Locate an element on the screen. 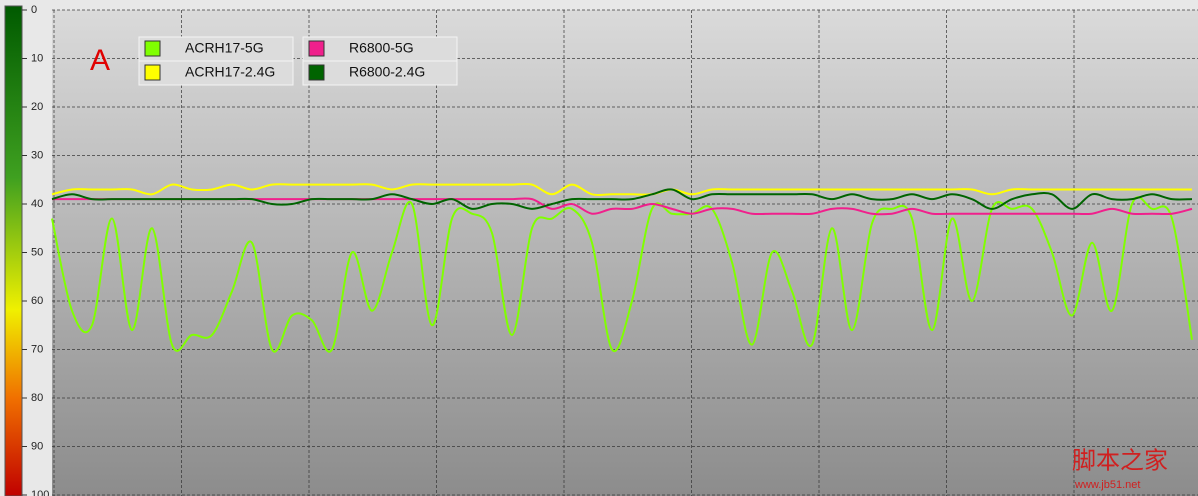 The image size is (1198, 496). watermark: 脚本之家 is located at coordinates (1120, 460).